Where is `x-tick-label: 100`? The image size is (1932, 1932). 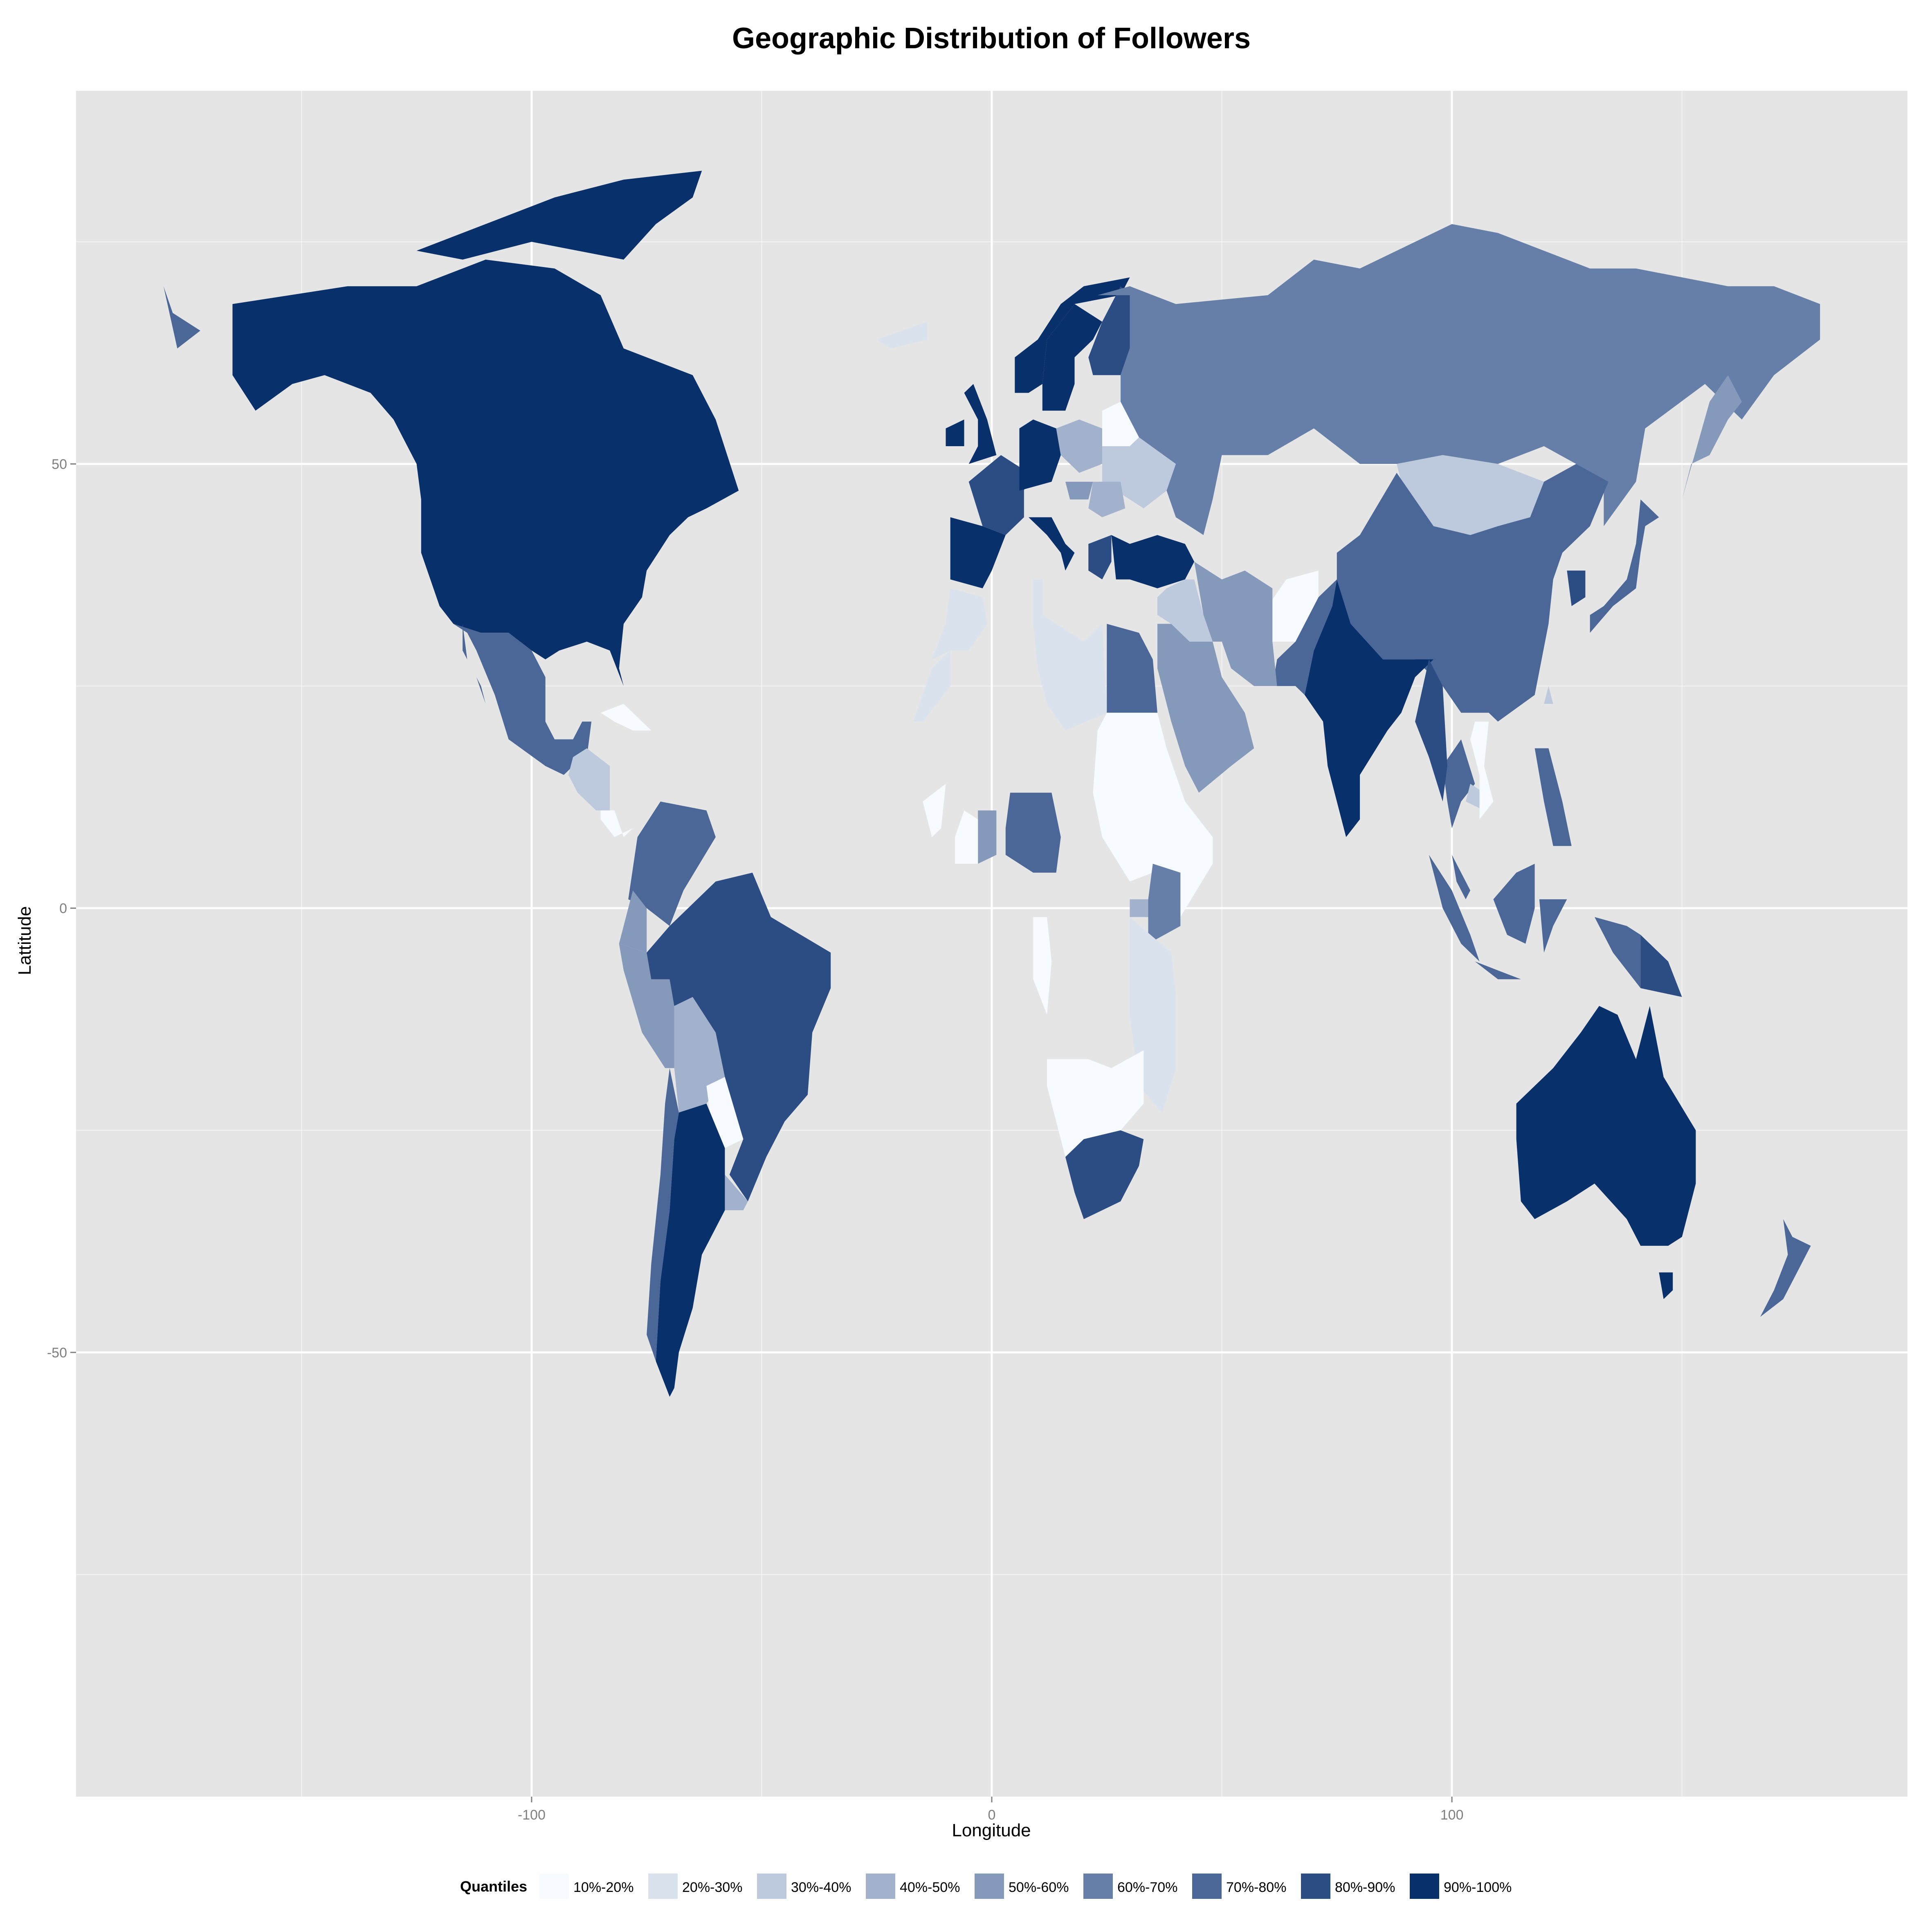
x-tick-label: 100 is located at coordinates (1452, 1815).